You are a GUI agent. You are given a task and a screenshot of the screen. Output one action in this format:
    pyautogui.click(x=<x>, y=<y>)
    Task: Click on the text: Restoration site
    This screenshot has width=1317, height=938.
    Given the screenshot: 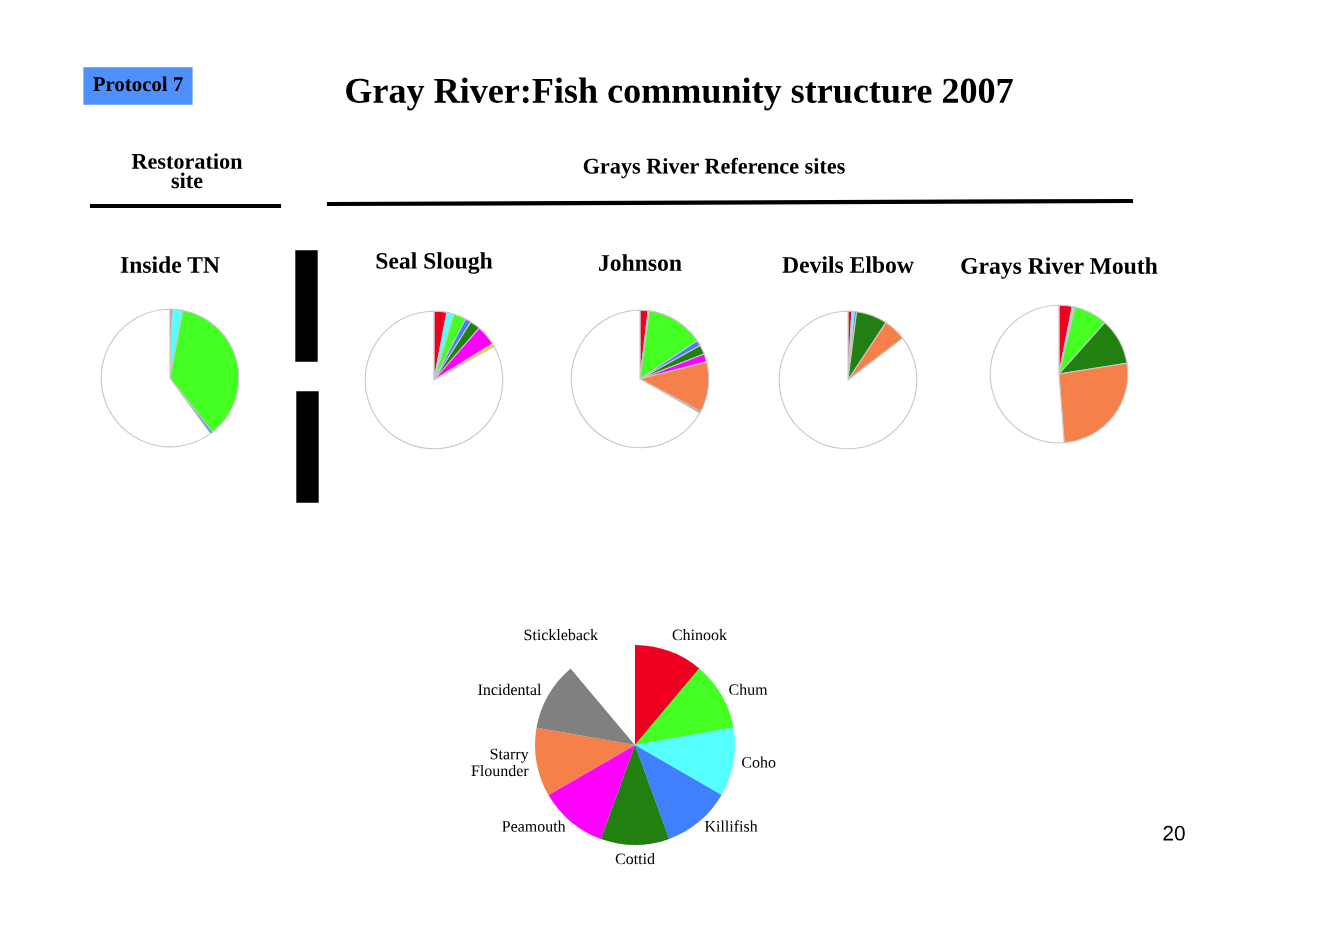 What is the action you would take?
    pyautogui.click(x=187, y=171)
    